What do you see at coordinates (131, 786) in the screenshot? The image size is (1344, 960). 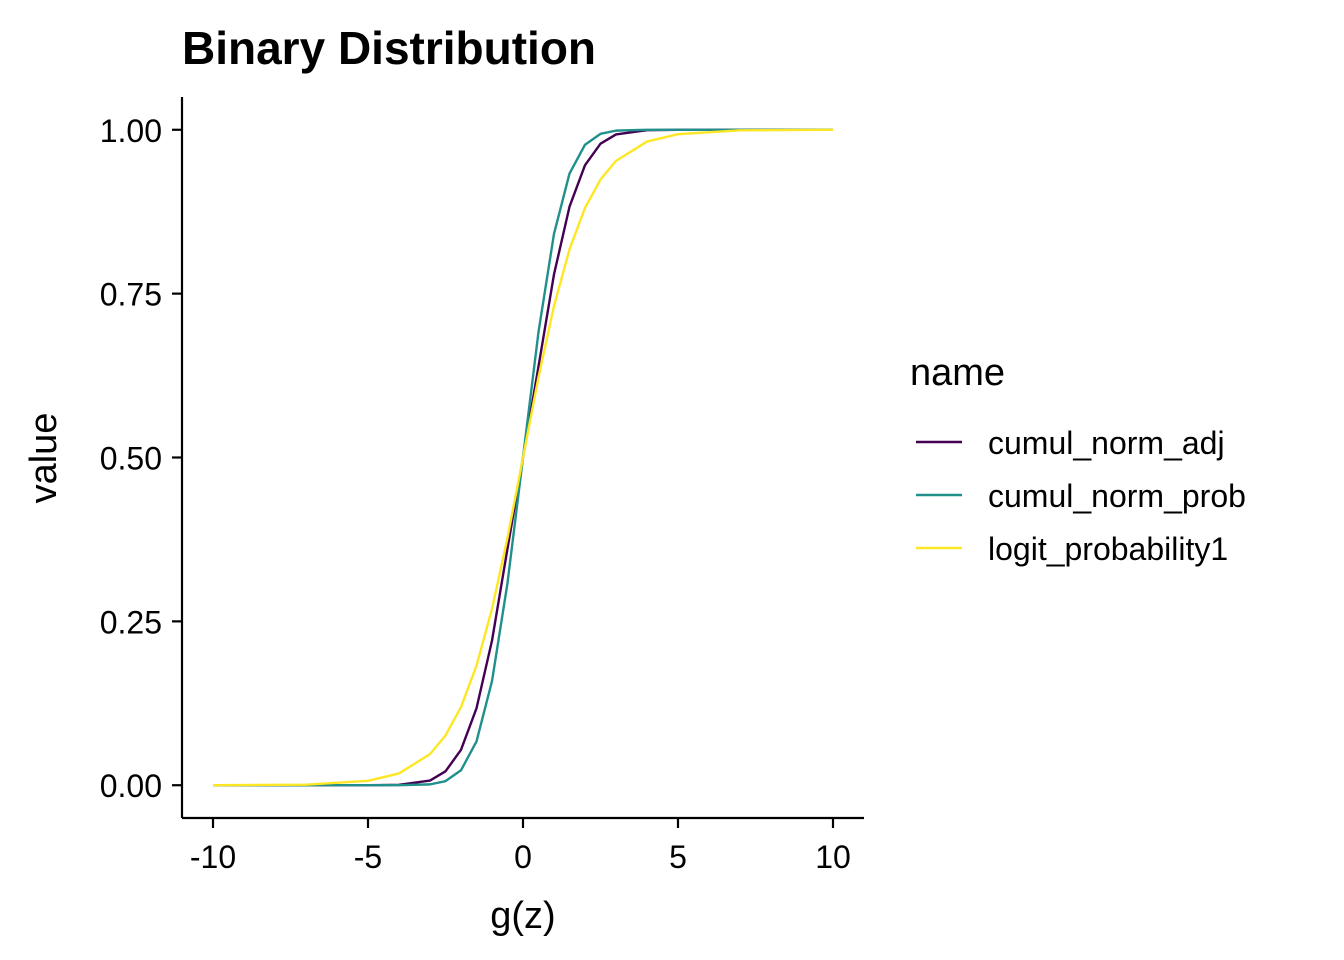 I see `y-tick-label: 0.00` at bounding box center [131, 786].